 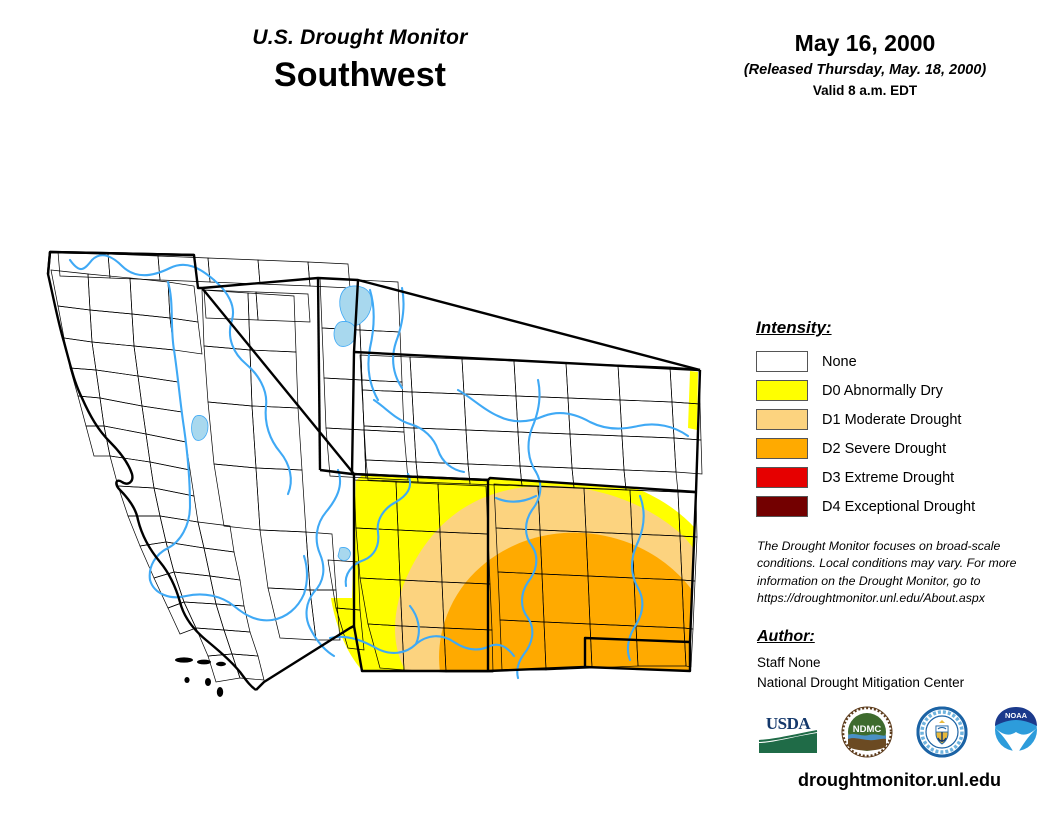 I want to click on map-date: May 16, 2000, so click(x=865, y=43).